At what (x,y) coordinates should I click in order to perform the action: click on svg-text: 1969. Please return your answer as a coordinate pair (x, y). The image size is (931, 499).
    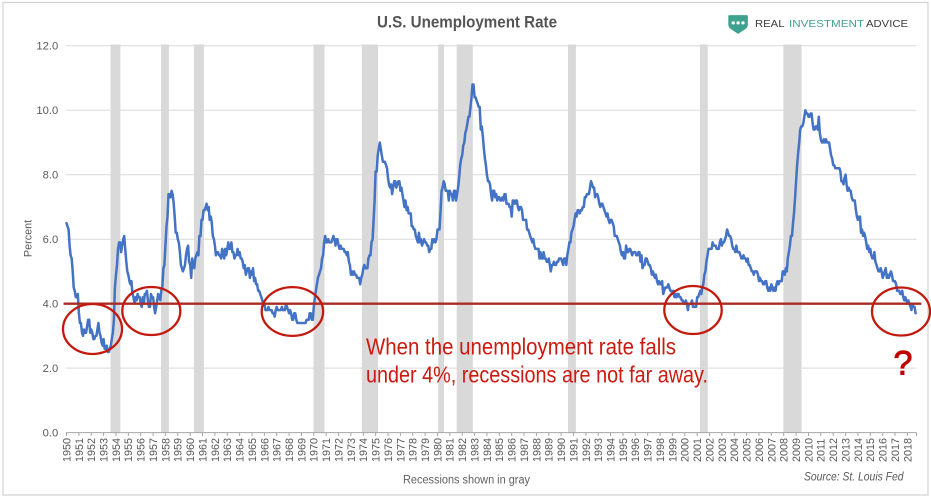
    Looking at the image, I should click on (302, 450).